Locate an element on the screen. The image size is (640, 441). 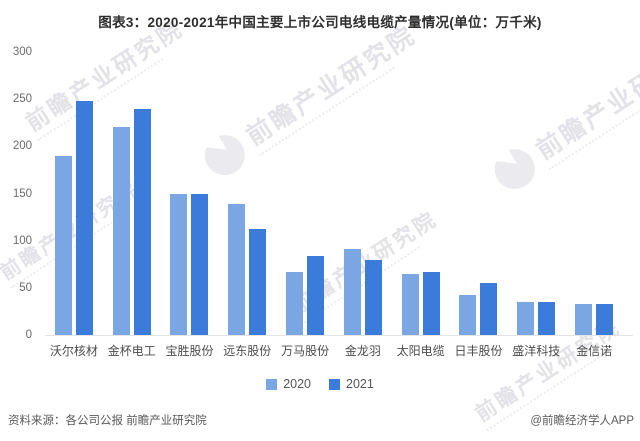
x-axis-label: 沃尔核材 is located at coordinates (73, 351).